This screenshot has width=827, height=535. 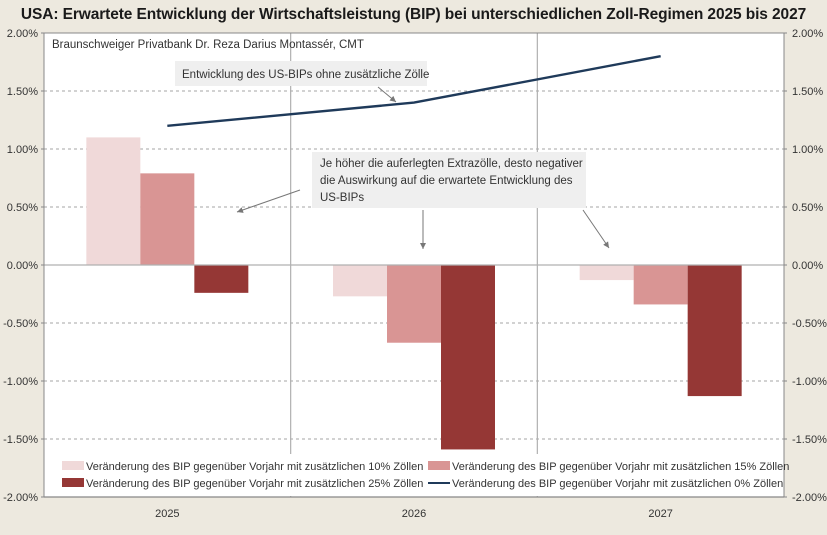 I want to click on x-tick-label: 2027, so click(x=660, y=514).